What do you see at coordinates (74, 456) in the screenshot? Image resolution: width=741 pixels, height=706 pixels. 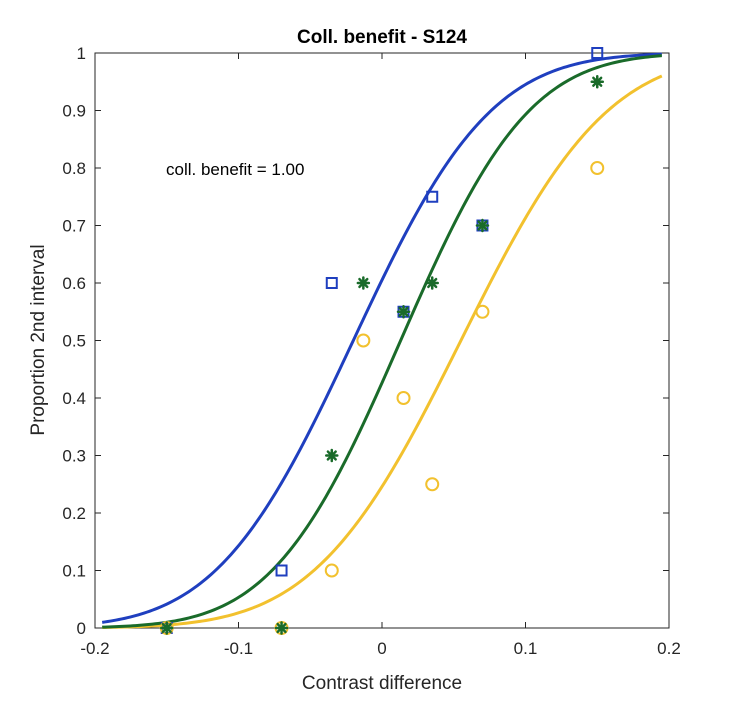 I see `y-tick-label: 0.3` at bounding box center [74, 456].